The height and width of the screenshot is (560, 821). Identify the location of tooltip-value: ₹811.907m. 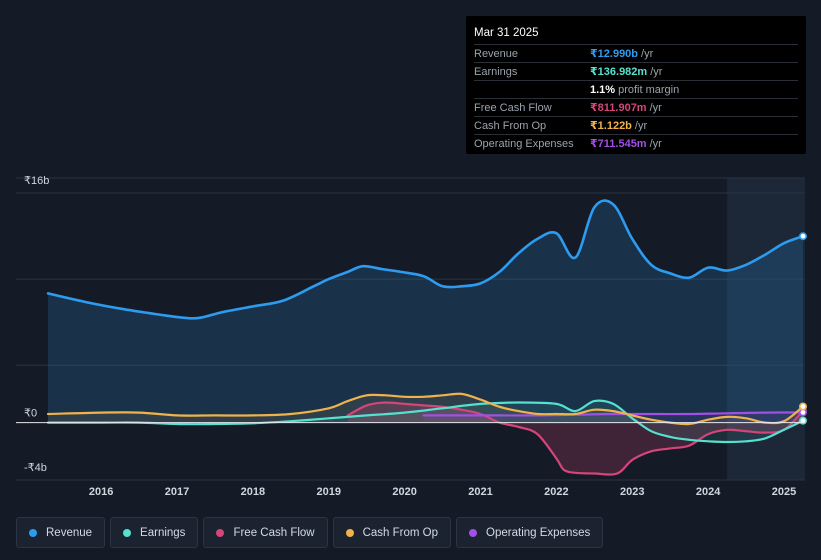
(618, 108).